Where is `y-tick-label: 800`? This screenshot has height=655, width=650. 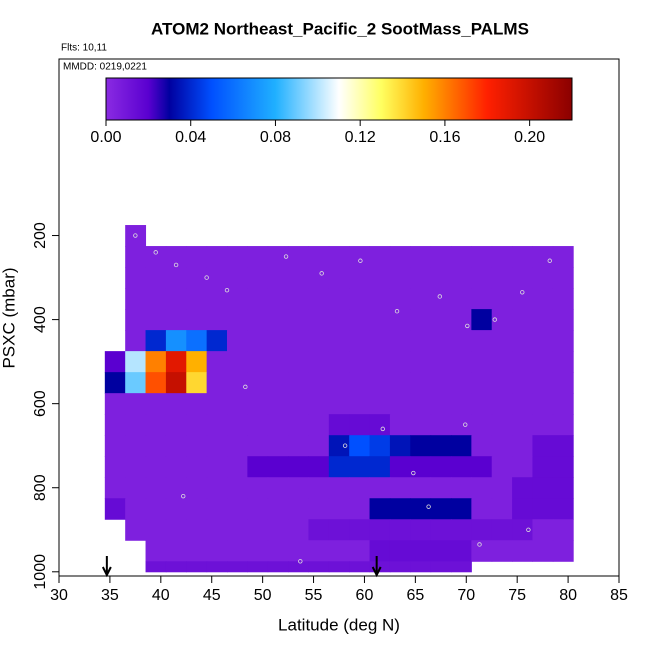 y-tick-label: 800 is located at coordinates (40, 487).